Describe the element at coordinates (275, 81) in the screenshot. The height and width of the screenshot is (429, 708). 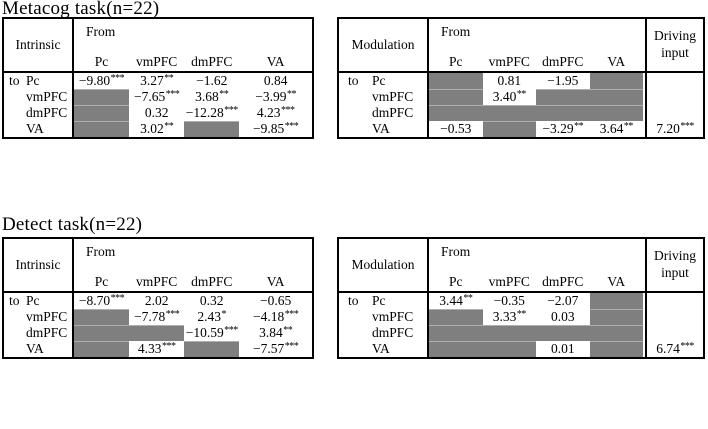
I see `value-cell: 0.84` at that location.